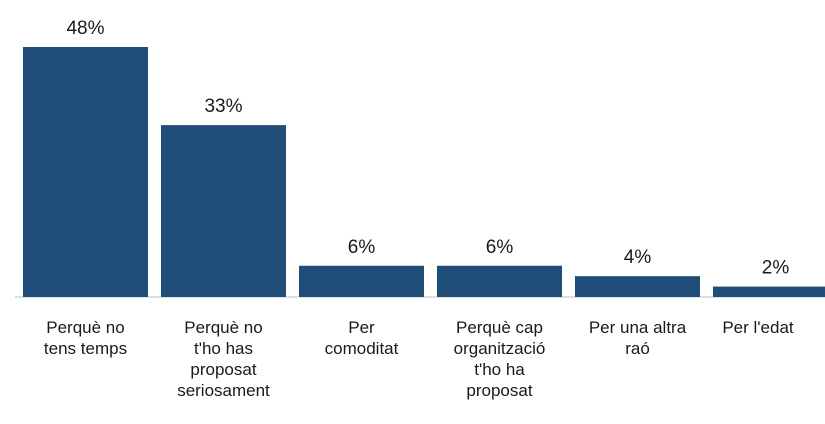 Image resolution: width=825 pixels, height=424 pixels. I want to click on category-label-1: Perquè no tens temps, so click(86, 338).